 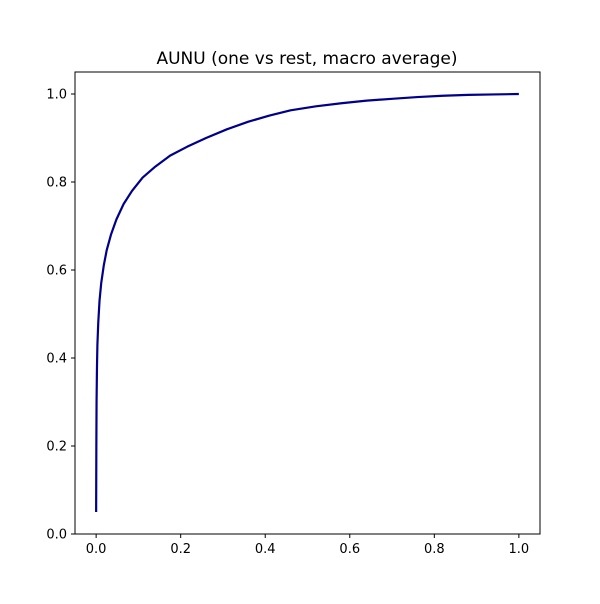 I want to click on y-tick-label: 0.4, so click(x=56, y=359).